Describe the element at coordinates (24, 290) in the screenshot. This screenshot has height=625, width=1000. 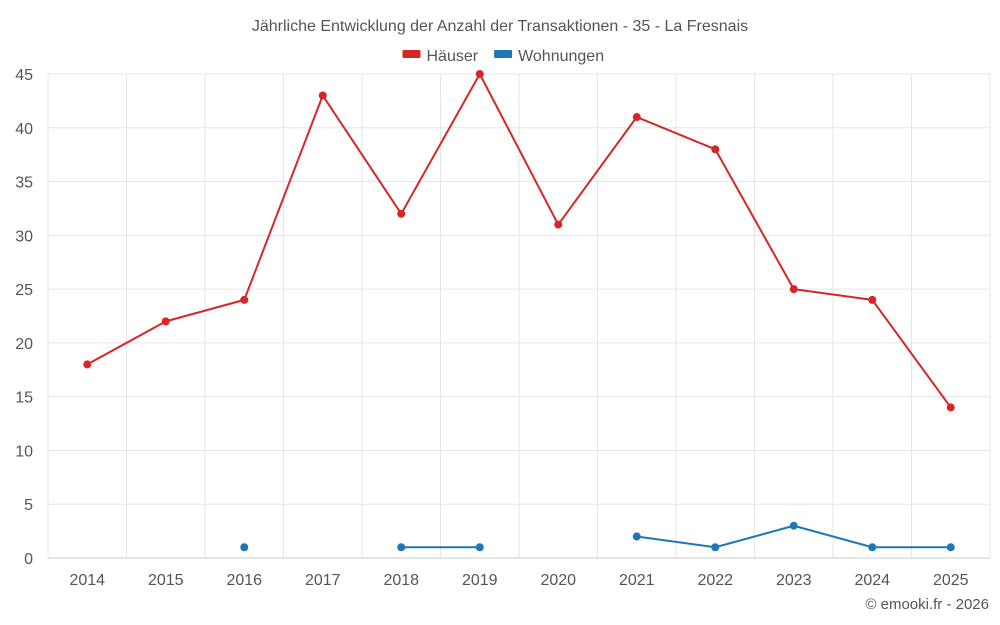
I see `y-tick-label: 25` at that location.